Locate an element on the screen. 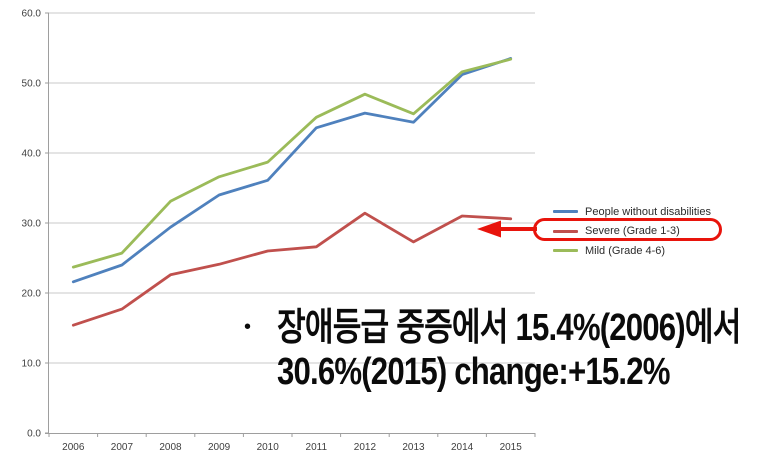 This screenshot has width=767, height=469. y-axis-tick-label: 60.0 is located at coordinates (32, 14).